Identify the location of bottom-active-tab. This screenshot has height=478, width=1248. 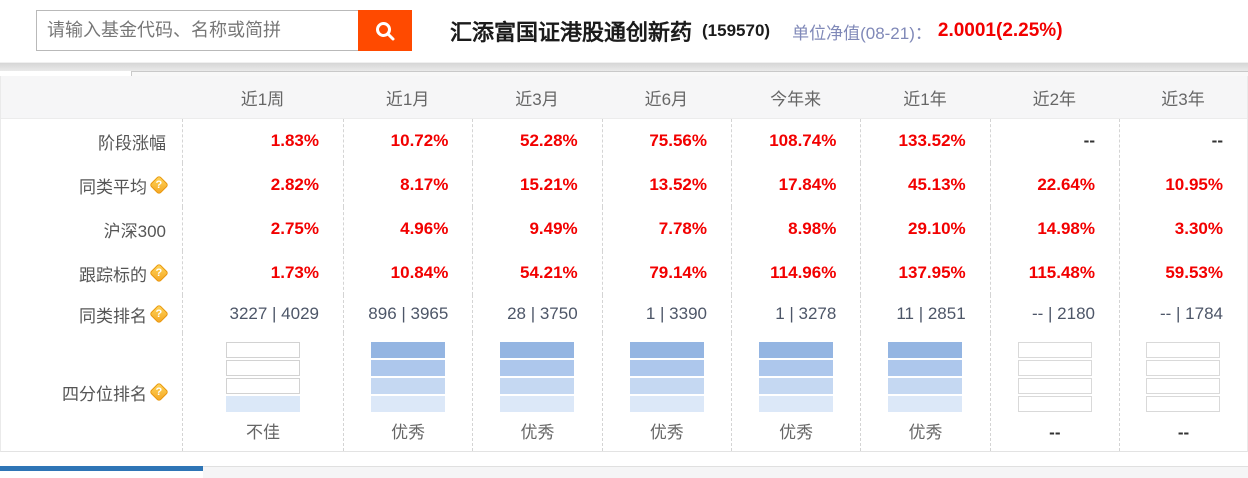
(101, 472).